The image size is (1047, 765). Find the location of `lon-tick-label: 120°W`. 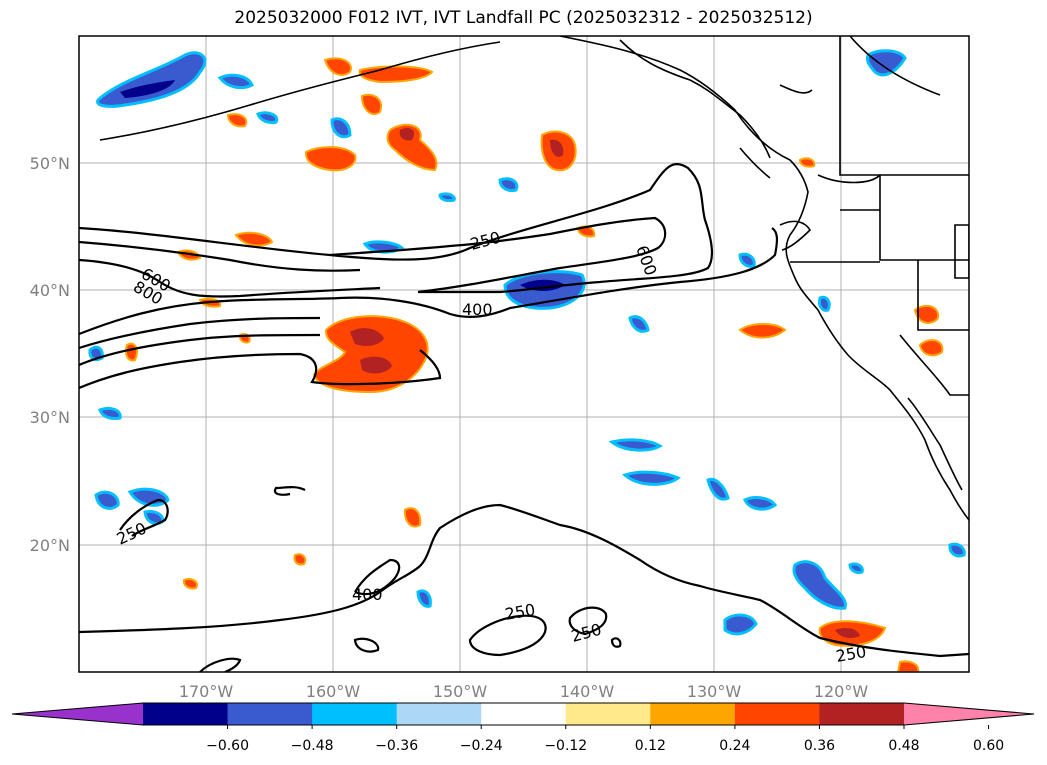

lon-tick-label: 120°W is located at coordinates (841, 691).